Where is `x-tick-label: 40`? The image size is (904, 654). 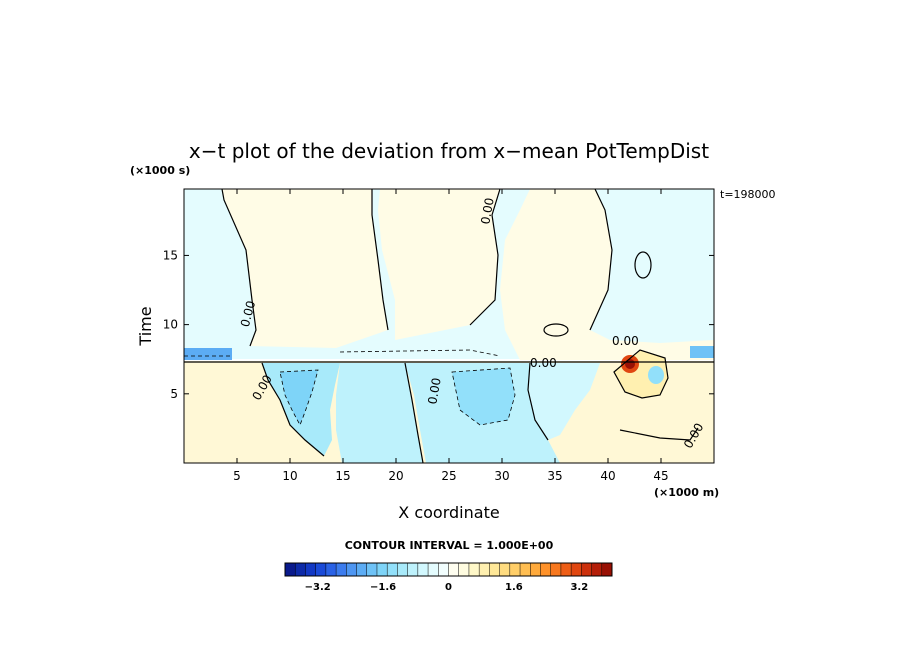 x-tick-label: 40 is located at coordinates (607, 476).